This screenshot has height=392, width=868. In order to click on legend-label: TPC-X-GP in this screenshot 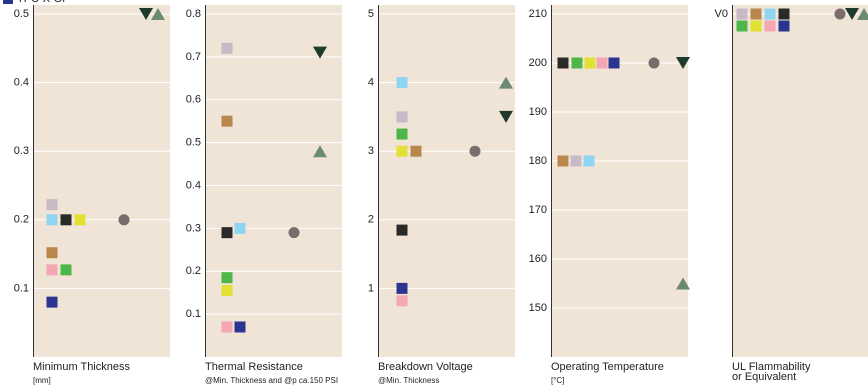, I will do `click(43, 2)`.